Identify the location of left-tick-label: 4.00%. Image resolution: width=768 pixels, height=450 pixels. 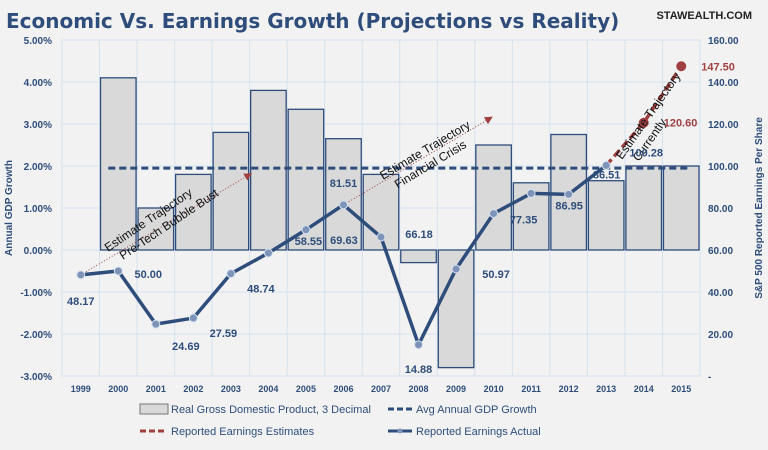
(38, 83).